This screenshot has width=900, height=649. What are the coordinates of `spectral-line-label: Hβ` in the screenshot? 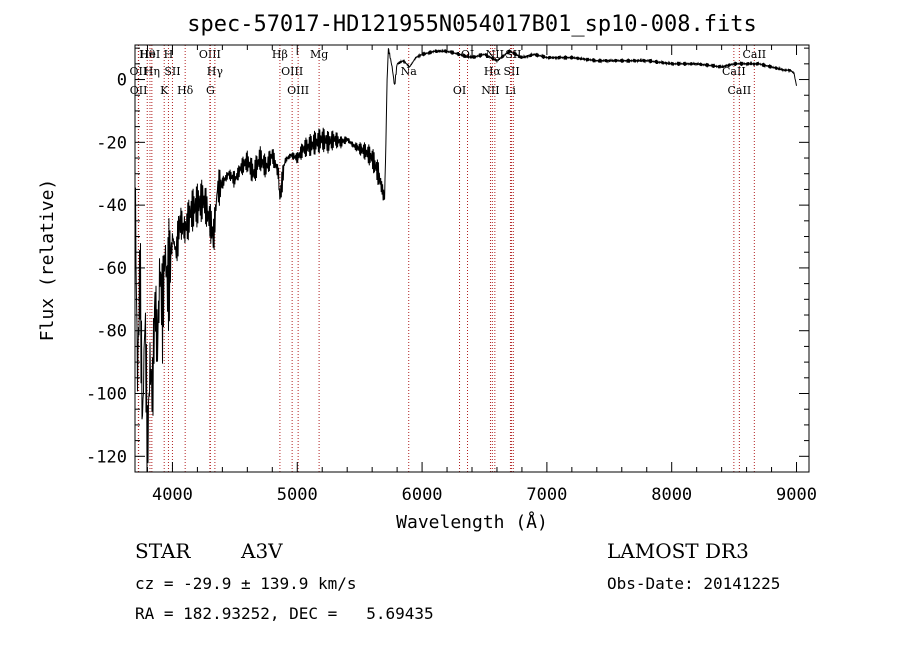 It's located at (280, 54).